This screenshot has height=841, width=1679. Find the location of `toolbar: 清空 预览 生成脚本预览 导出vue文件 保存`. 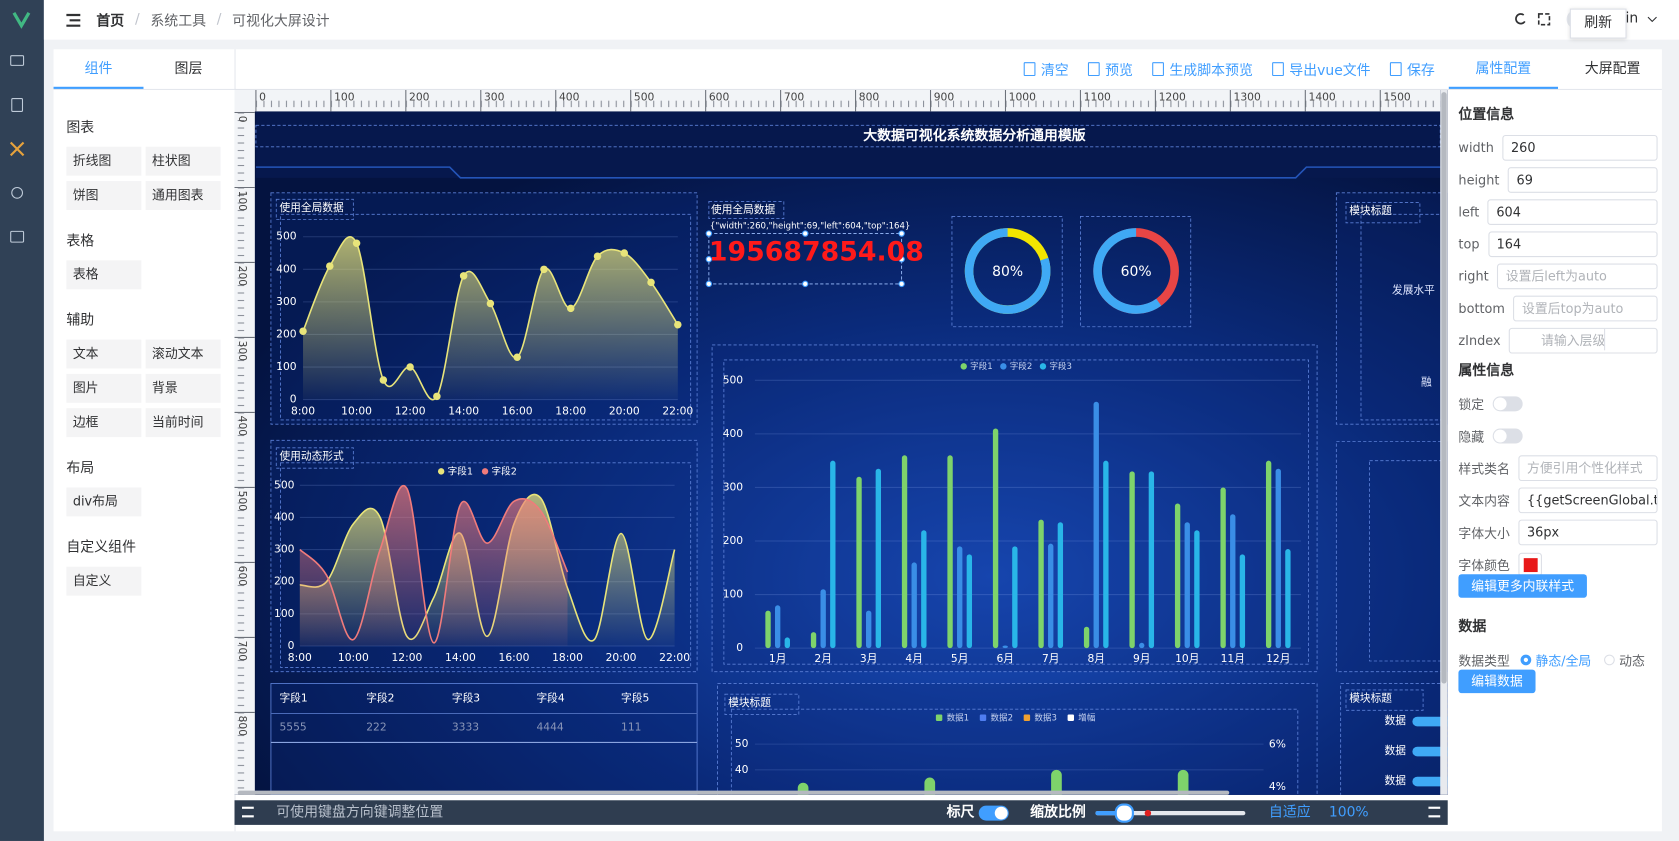

toolbar: 清空 预览 生成脚本预览 导出vue文件 保存 is located at coordinates (835, 69).